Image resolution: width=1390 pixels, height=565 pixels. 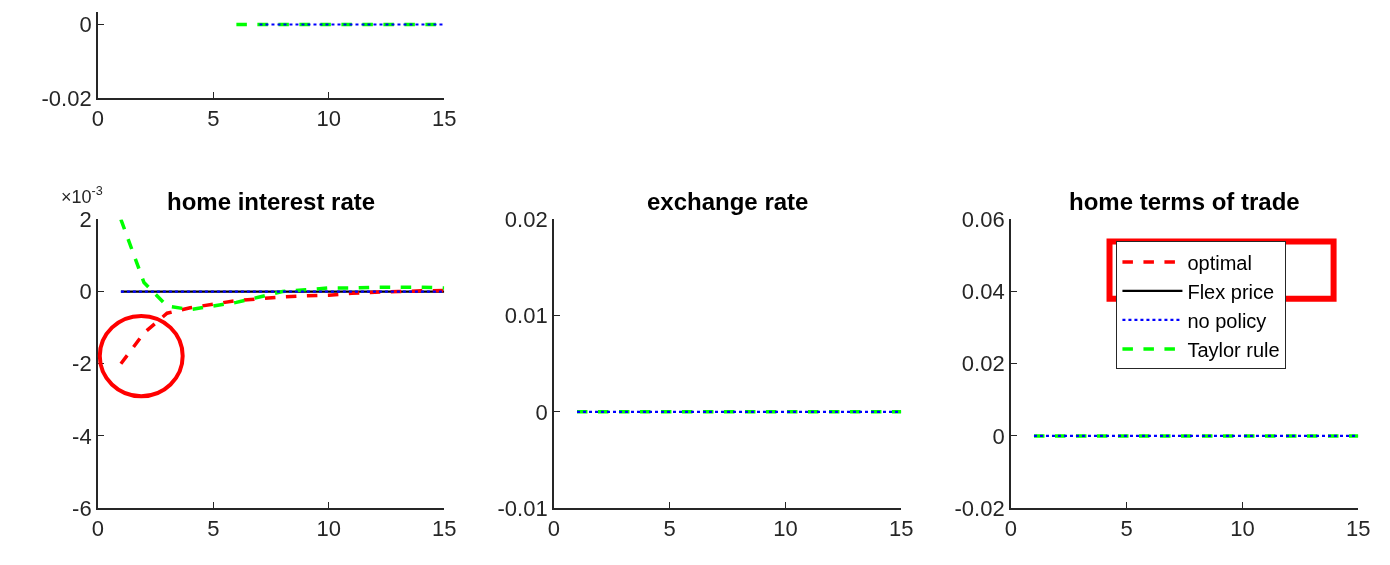 What do you see at coordinates (526, 316) in the screenshot?
I see `y-tick-label: 0.01` at bounding box center [526, 316].